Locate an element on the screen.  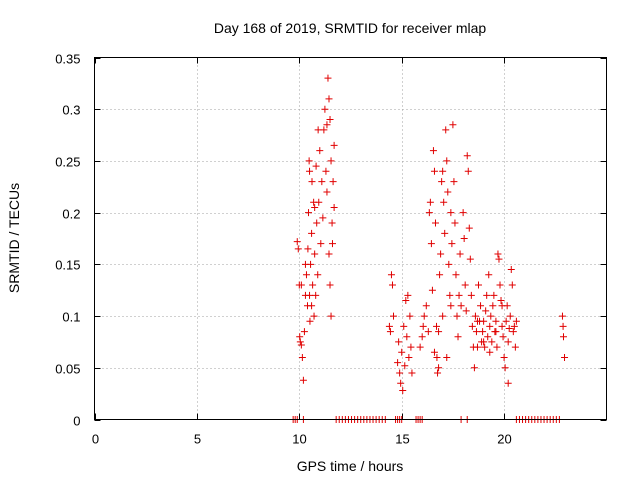
y-tick-label: 0.1 is located at coordinates (71, 317).